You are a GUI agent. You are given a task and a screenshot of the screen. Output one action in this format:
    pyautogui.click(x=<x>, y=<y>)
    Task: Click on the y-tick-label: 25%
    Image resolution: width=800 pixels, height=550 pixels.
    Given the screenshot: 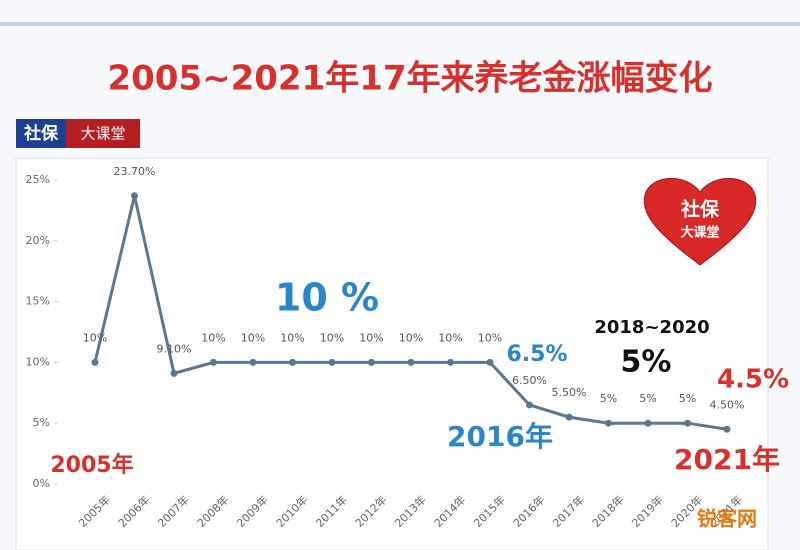 What is the action you would take?
    pyautogui.click(x=38, y=179)
    